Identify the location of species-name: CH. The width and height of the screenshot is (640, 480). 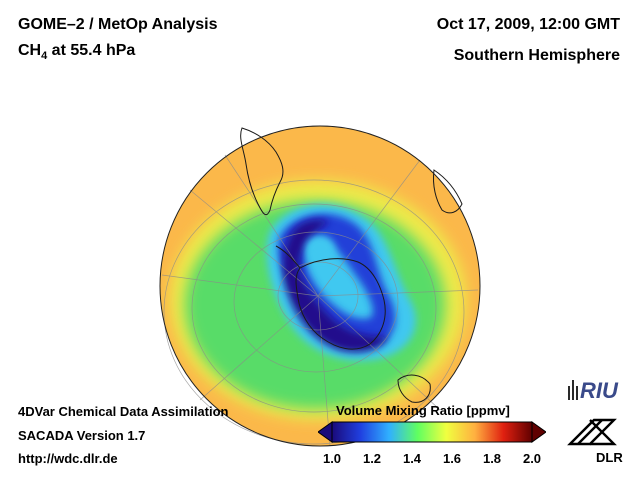
(30, 50).